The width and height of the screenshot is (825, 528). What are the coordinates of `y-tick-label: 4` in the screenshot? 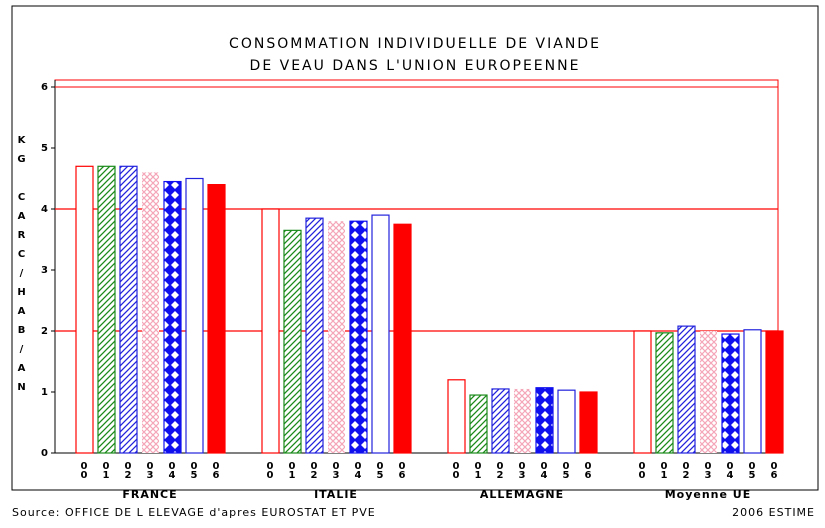 It's located at (44, 209).